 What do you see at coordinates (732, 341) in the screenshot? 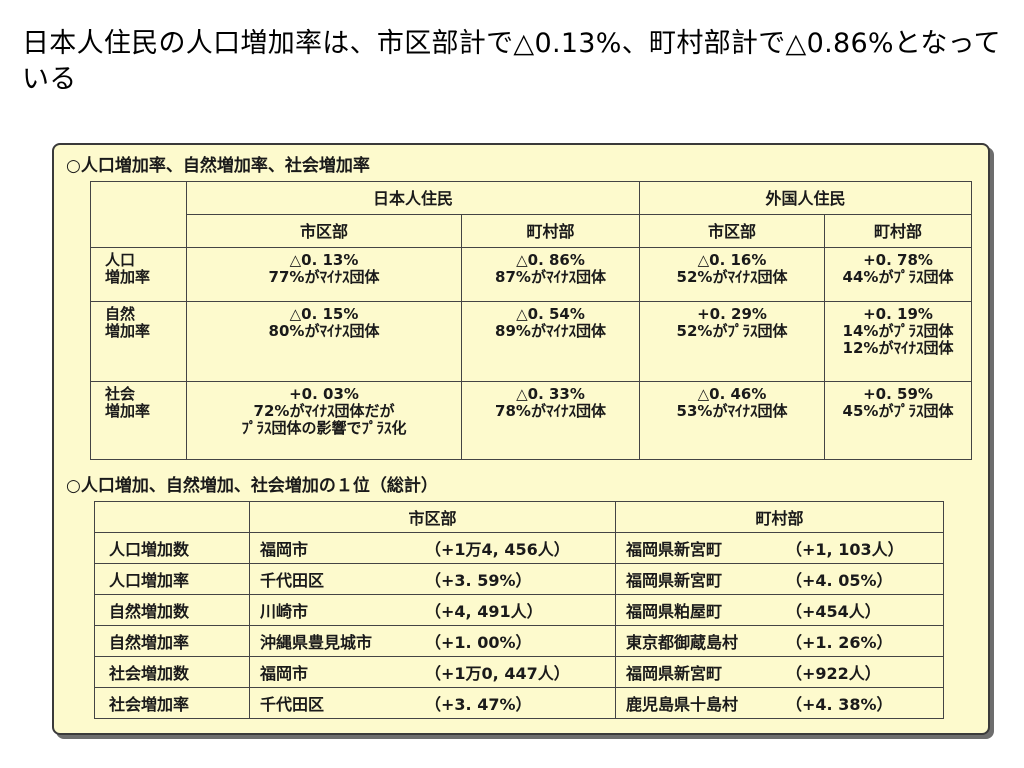
I see `rate-cell: +0. 29% 52%がﾌﾟﾗｽ団体` at bounding box center [732, 341].